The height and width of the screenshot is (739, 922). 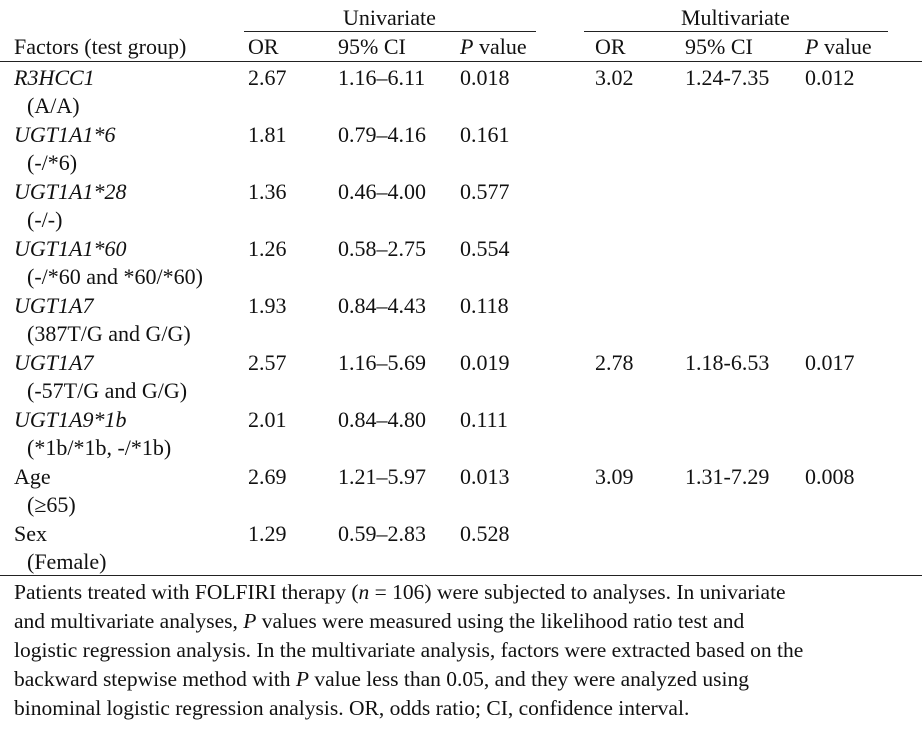 What do you see at coordinates (614, 362) in the screenshot?
I see `cell-m-or: 2.78` at bounding box center [614, 362].